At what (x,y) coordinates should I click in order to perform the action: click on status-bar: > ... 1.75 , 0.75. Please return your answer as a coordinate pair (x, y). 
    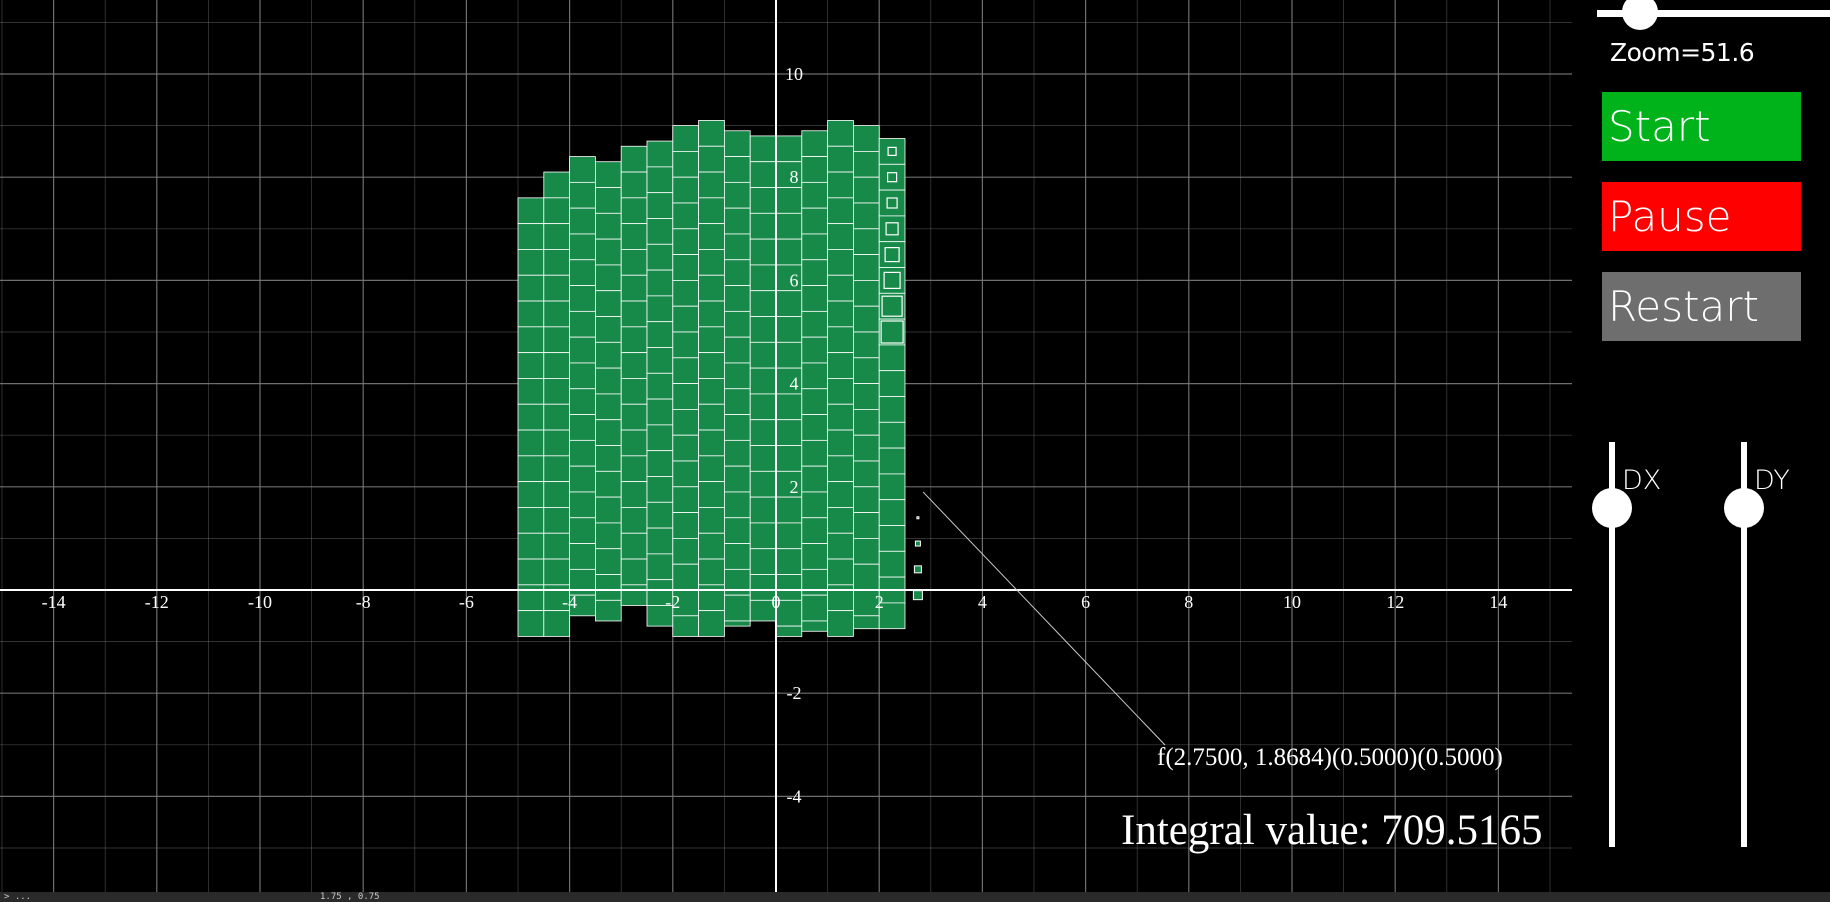
    Looking at the image, I should click on (915, 897).